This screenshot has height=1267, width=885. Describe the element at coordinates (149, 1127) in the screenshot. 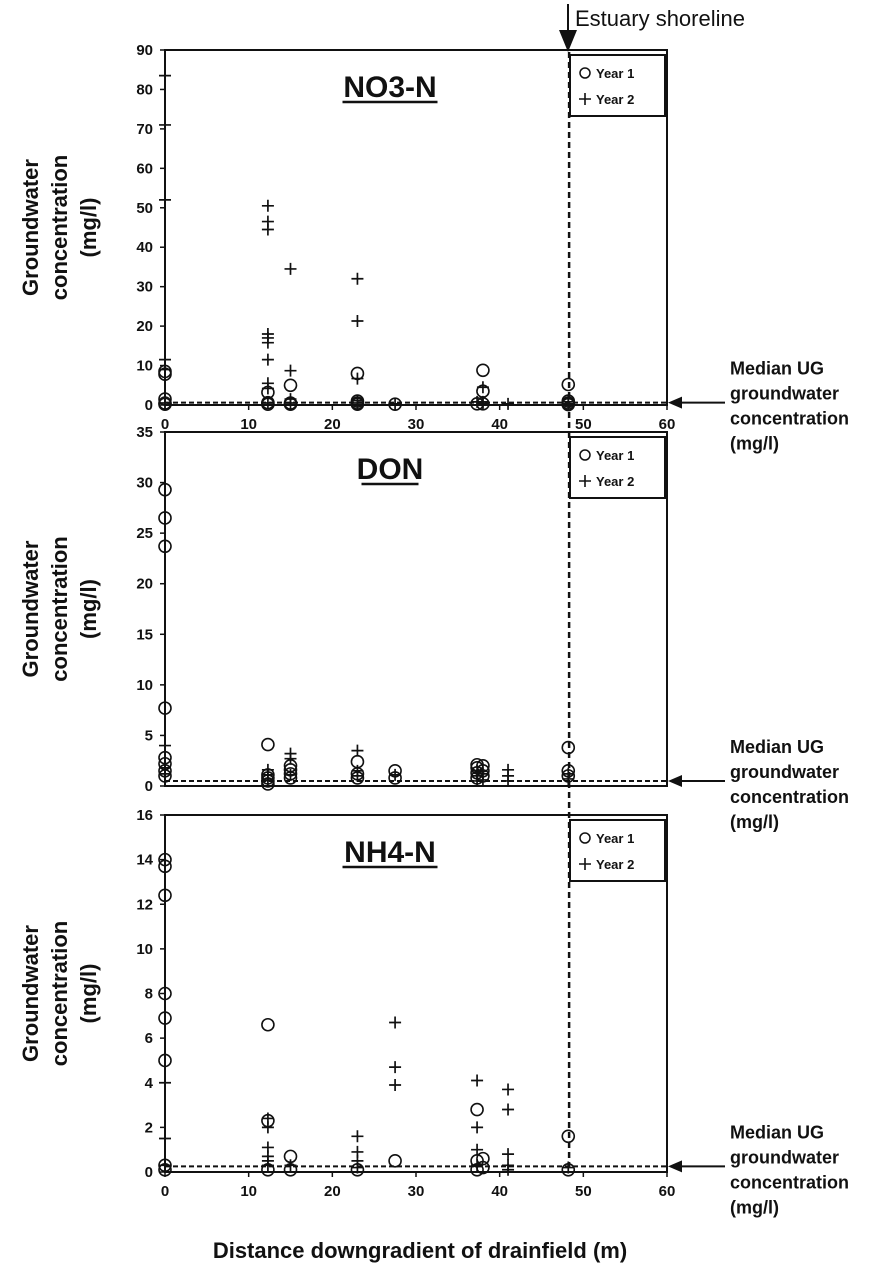

I see `y-tick-label: 2` at that location.